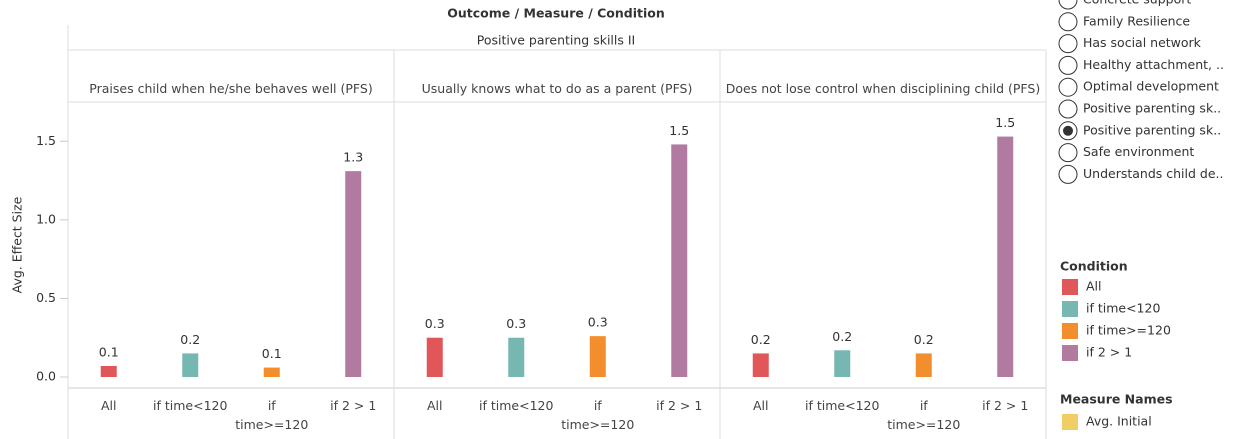 The width and height of the screenshot is (1254, 439). I want to click on legend-title: Measure Names, so click(1116, 399).